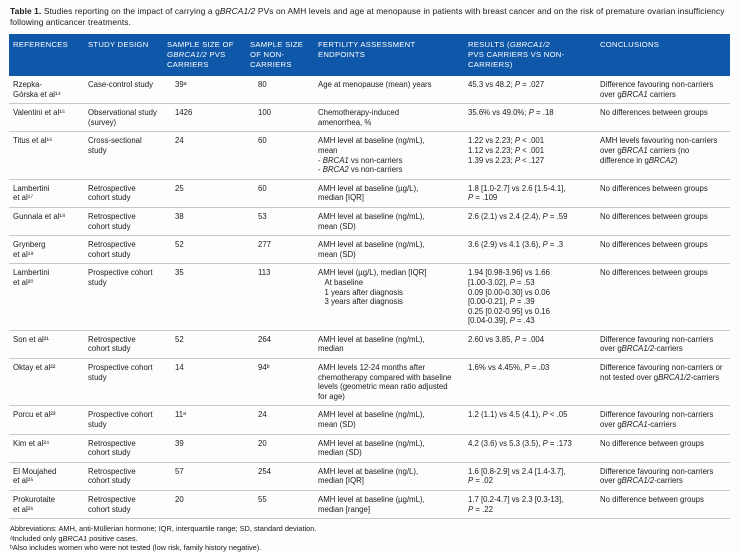  I want to click on cell-carriers: 1426, so click(204, 118).